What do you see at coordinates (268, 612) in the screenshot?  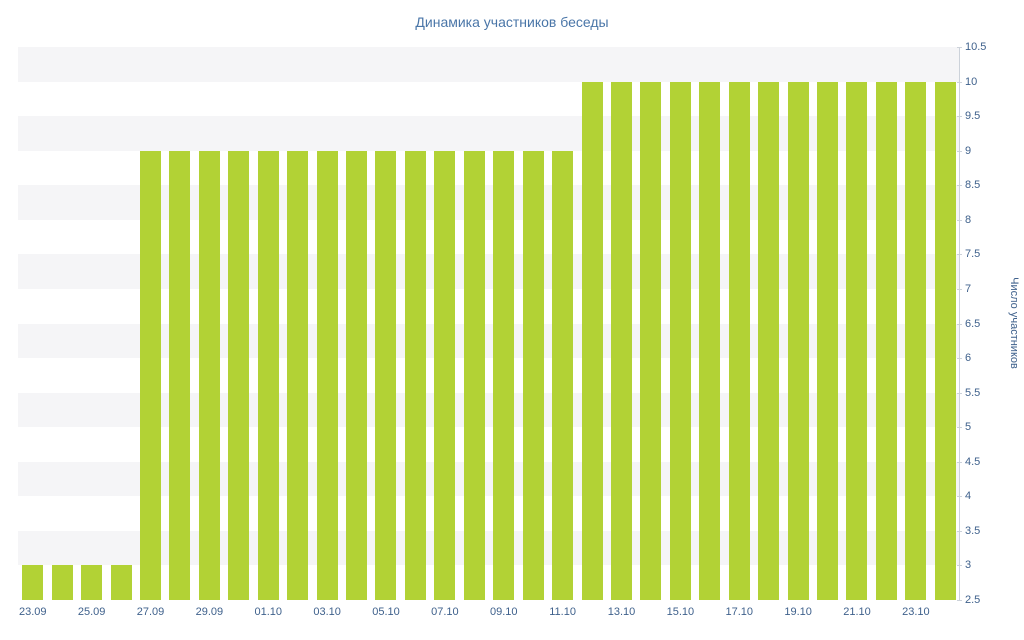 I see `x-tick-label: 01.10` at bounding box center [268, 612].